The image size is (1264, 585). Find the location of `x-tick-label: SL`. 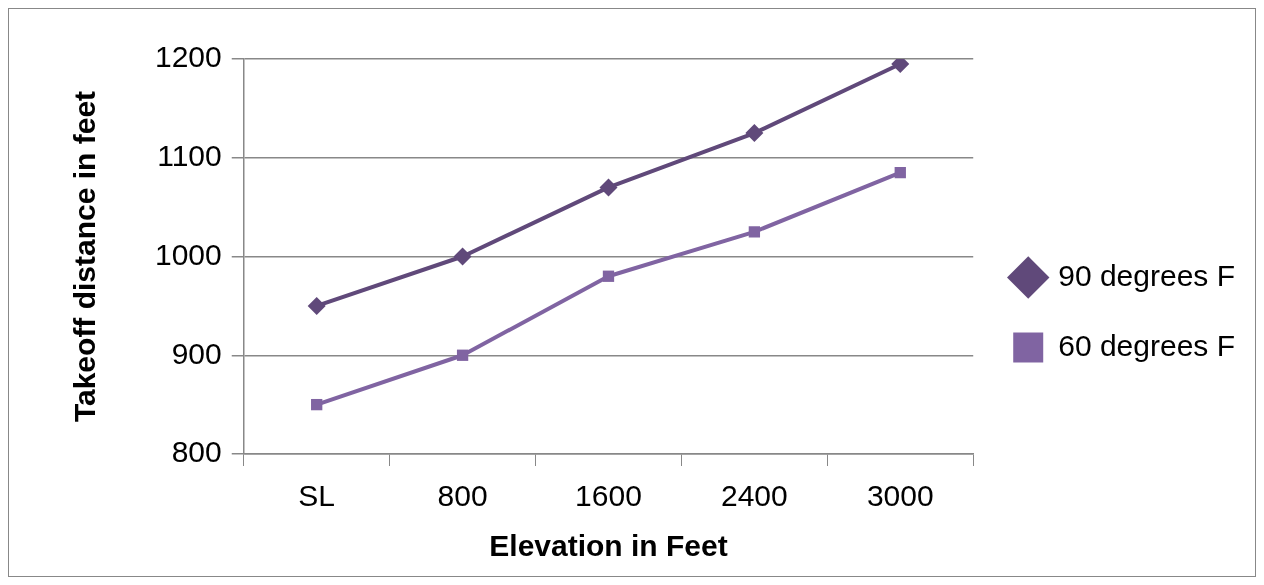

x-tick-label: SL is located at coordinates (317, 496).